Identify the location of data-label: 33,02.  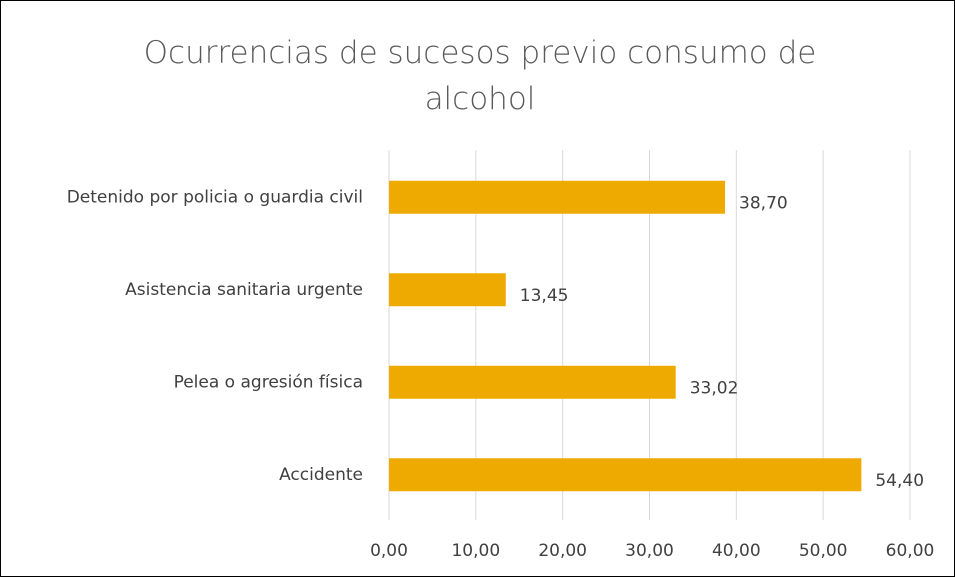
(714, 388).